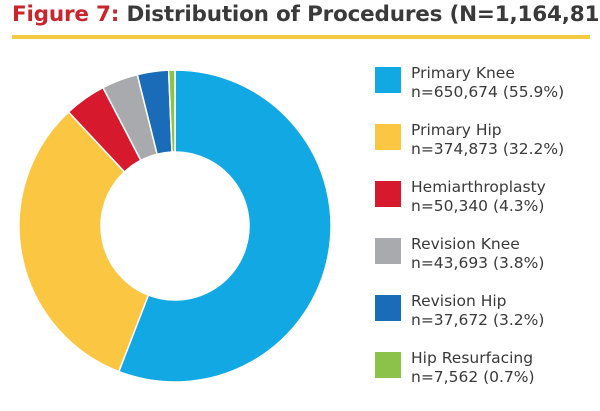 The width and height of the screenshot is (600, 411). I want to click on legend-text: Primary Hip n=374,873 (32.2%), so click(487, 140).